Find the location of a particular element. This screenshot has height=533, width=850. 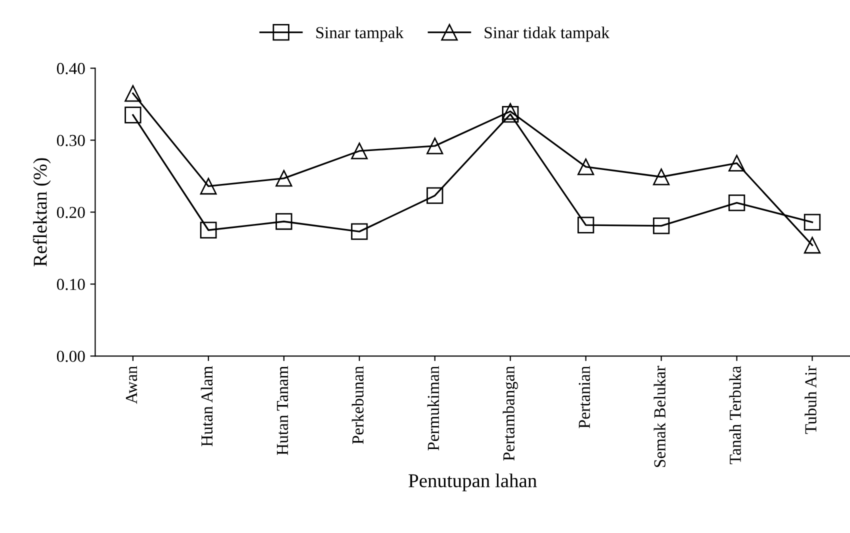

x-tick-label: Permukiman is located at coordinates (433, 408).